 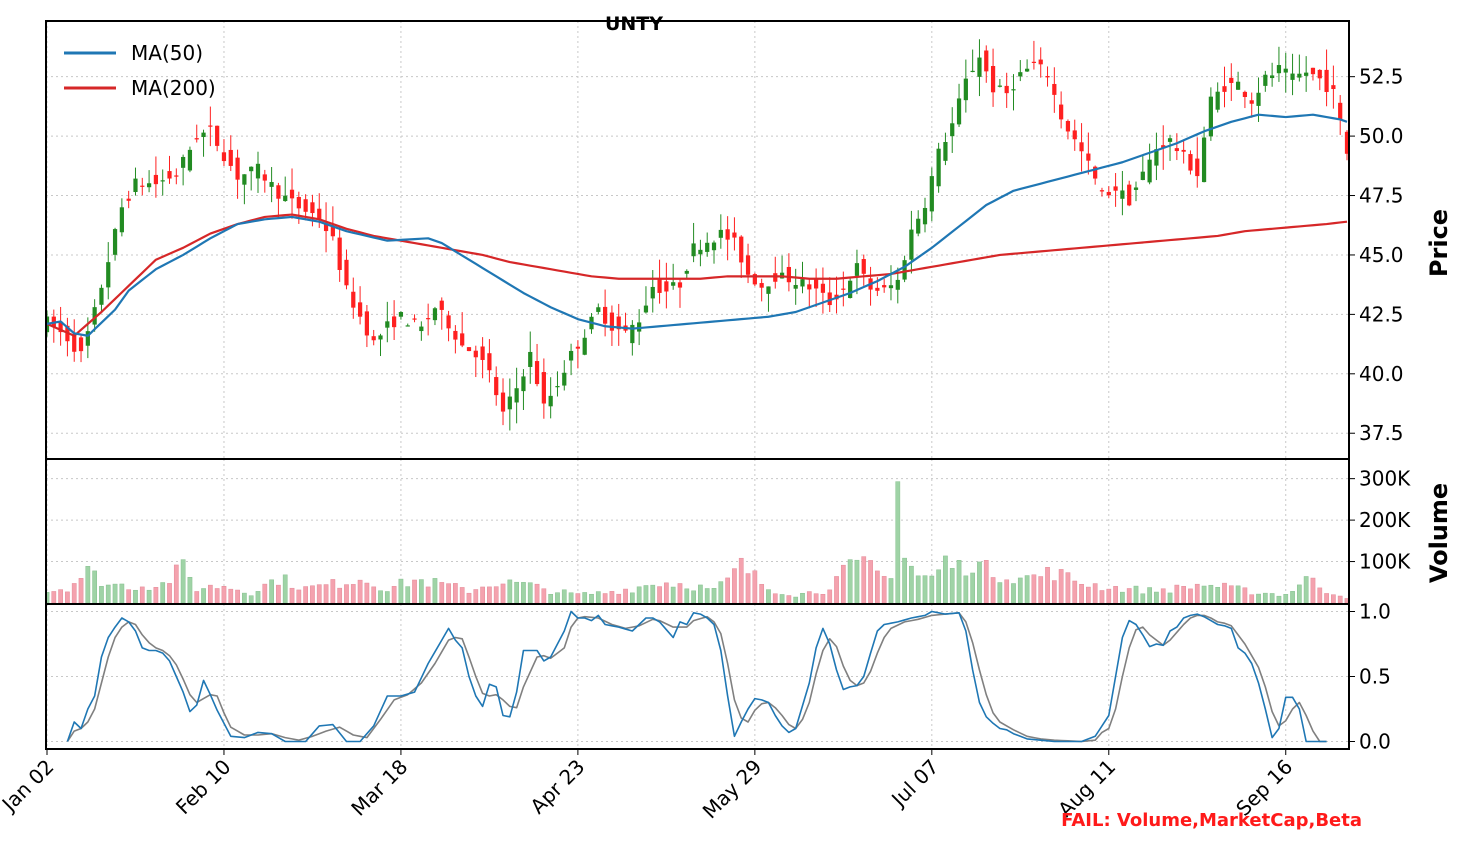 I want to click on legend: MA(50) MA(200), so click(x=140, y=70).